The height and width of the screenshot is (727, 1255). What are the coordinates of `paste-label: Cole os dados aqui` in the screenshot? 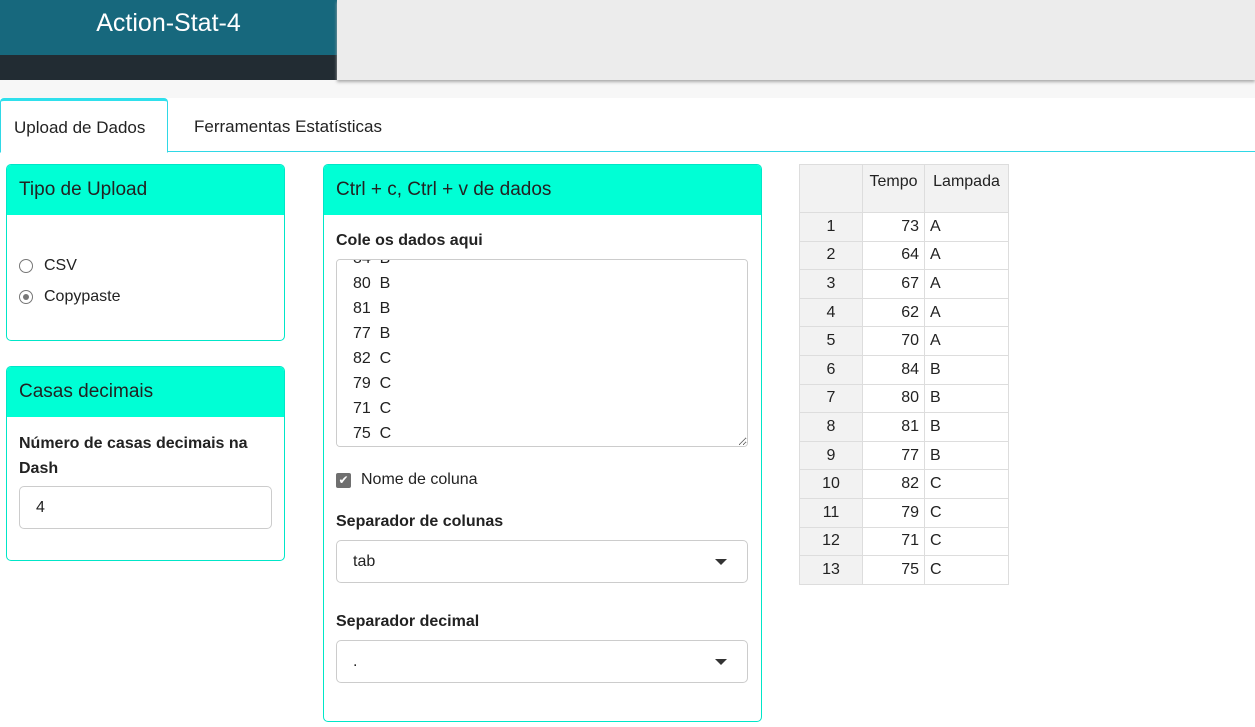 It's located at (409, 240).